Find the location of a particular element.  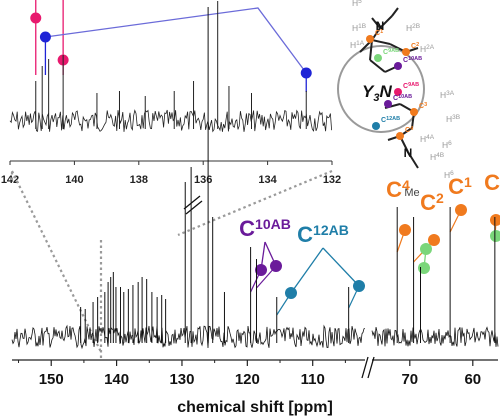

x-axis-label: chemical shift [ppm] is located at coordinates (255, 407).